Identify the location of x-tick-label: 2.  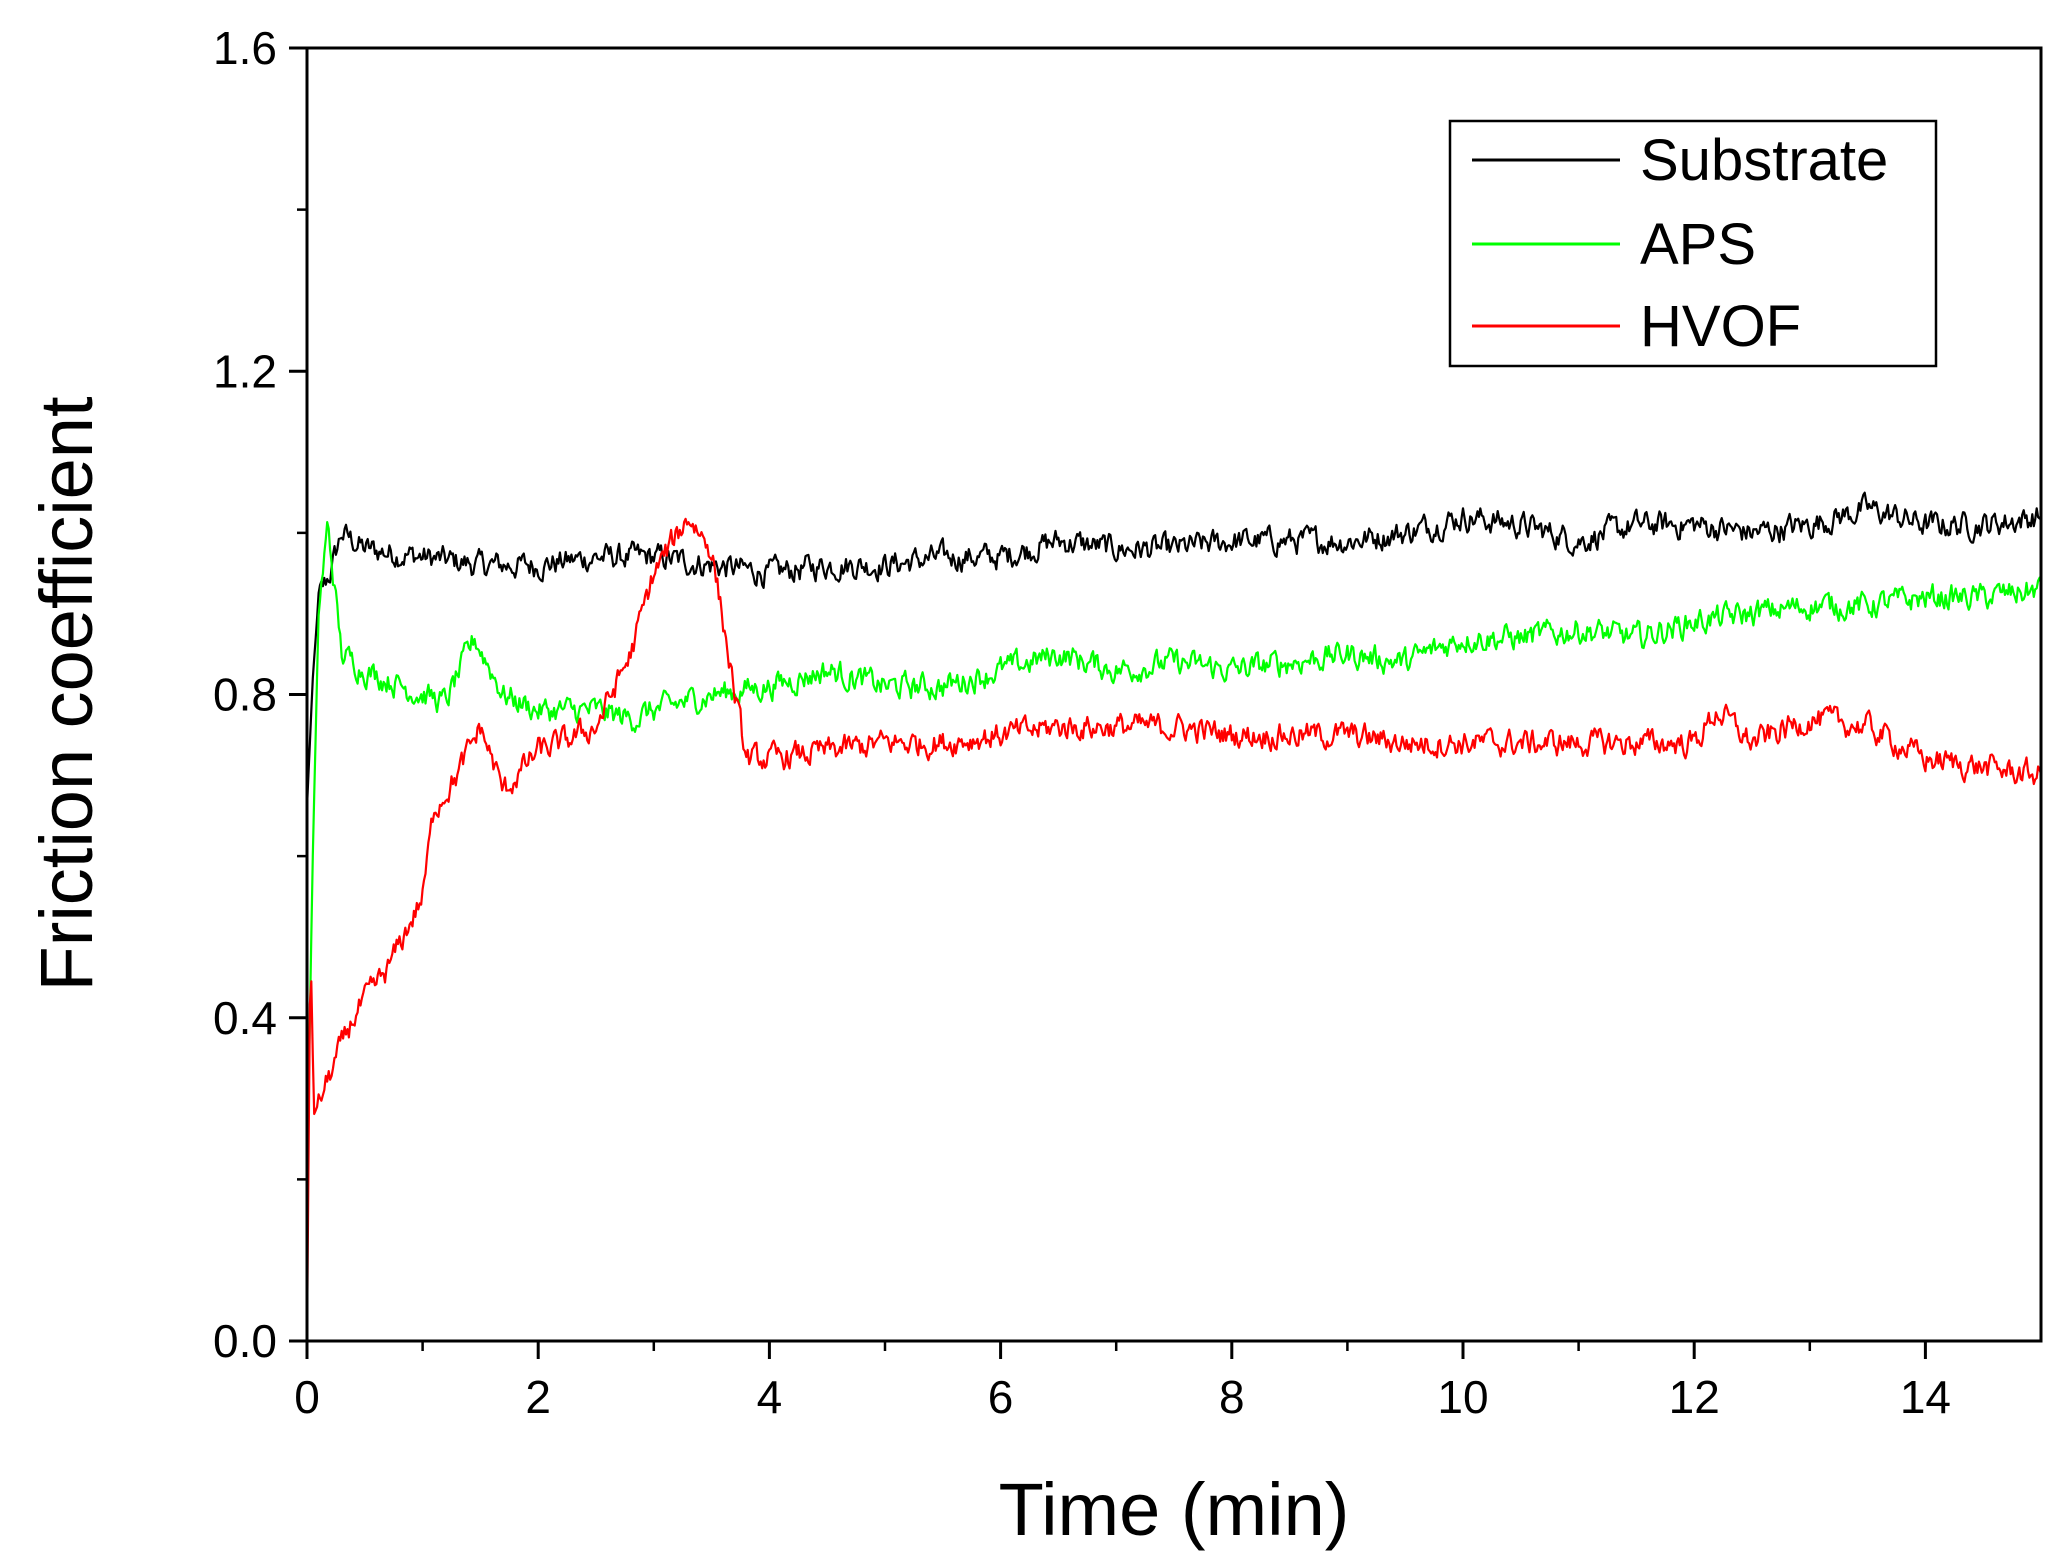
(538, 1397).